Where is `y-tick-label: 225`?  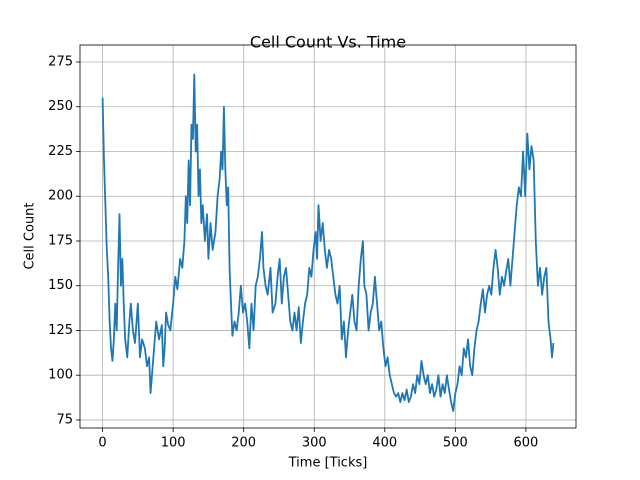
y-tick-label: 225 is located at coordinates (60, 151).